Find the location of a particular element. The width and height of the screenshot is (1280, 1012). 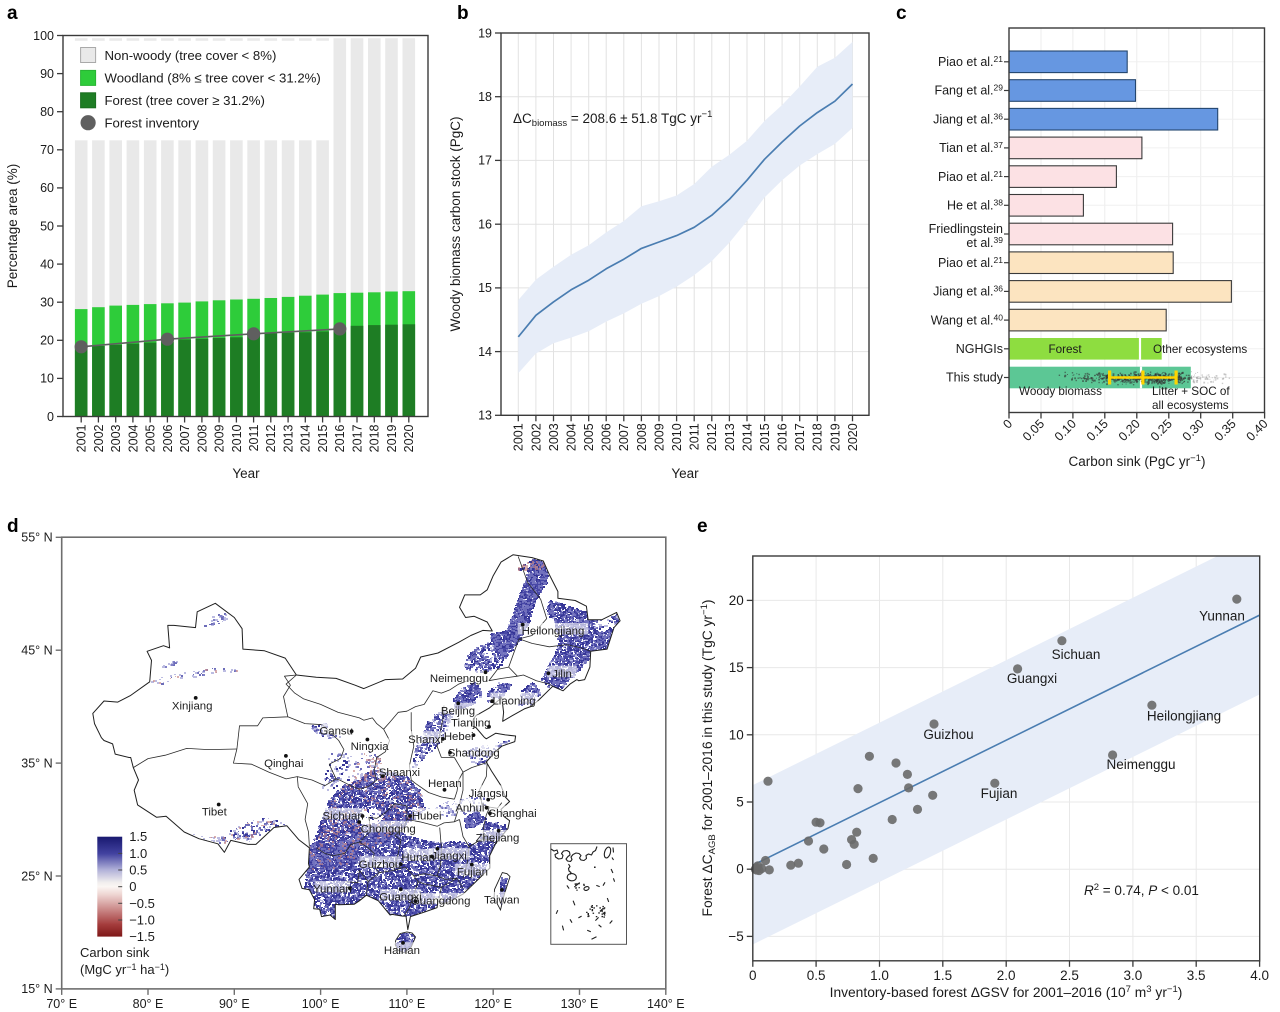

svg-text: Wang et al.40 is located at coordinates (967, 319).